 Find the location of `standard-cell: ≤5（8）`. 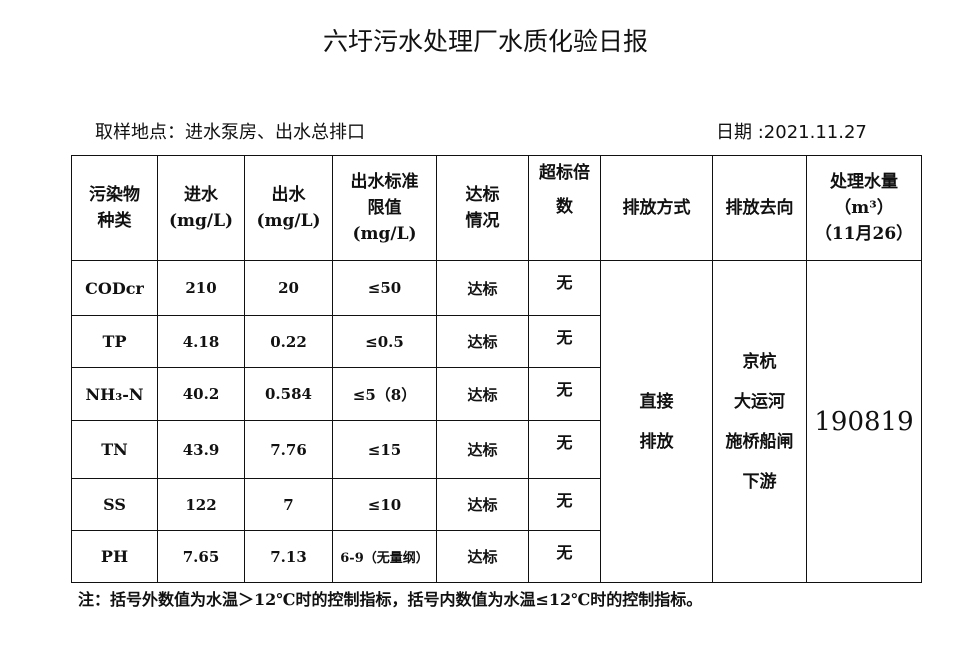

standard-cell: ≤5（8） is located at coordinates (384, 394).